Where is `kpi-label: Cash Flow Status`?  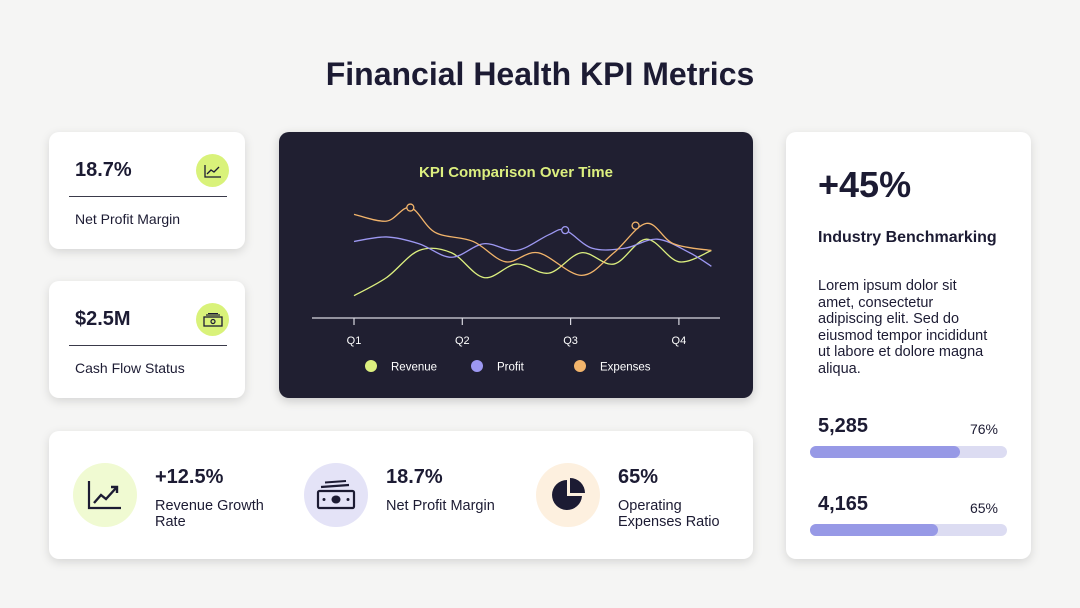 kpi-label: Cash Flow Status is located at coordinates (130, 368).